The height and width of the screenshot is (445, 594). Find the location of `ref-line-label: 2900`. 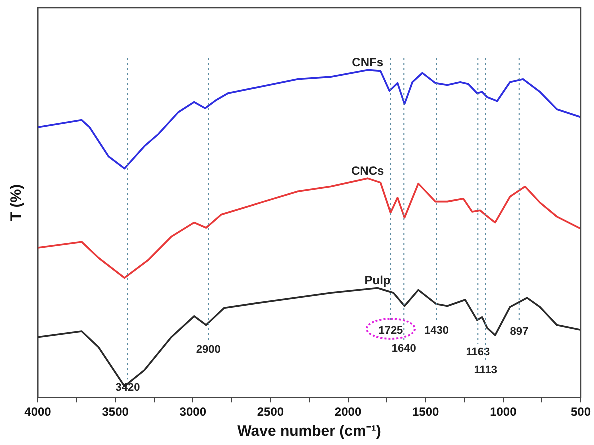

ref-line-label: 2900 is located at coordinates (208, 350).